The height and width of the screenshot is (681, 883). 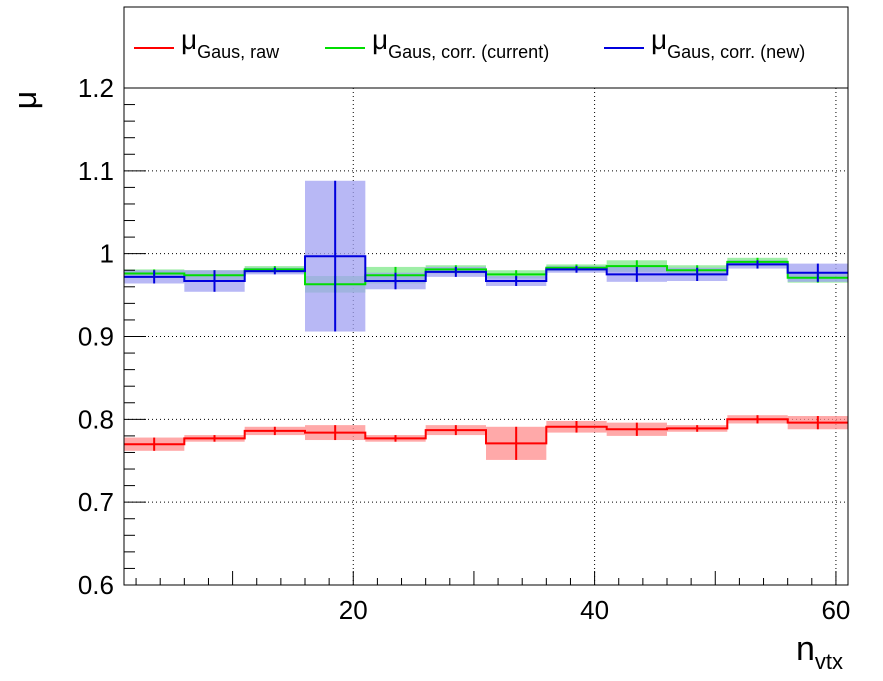 I want to click on y-axis: 0.6 0.7 0.8 0.9 1 1.1 1.2, so click(x=112, y=336).